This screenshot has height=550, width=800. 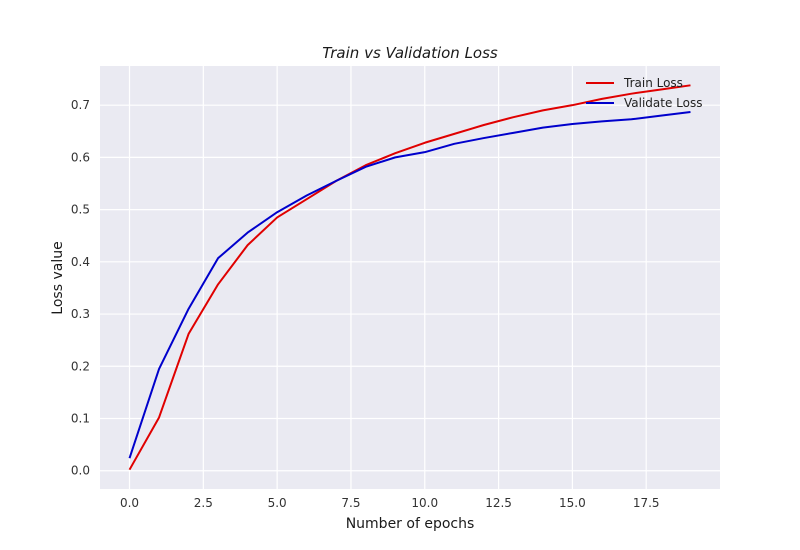 What do you see at coordinates (129, 503) in the screenshot?
I see `x-tick-label: 0.0` at bounding box center [129, 503].